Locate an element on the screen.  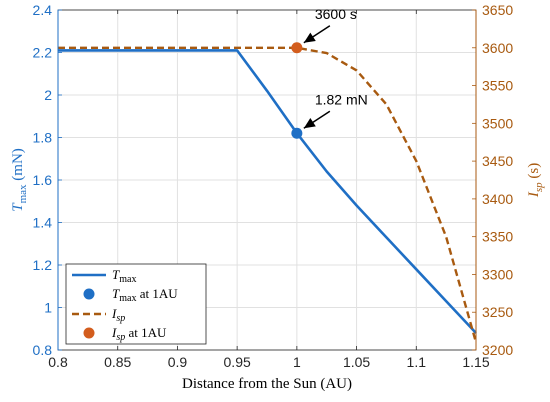
x-tick-label: 1 is located at coordinates (297, 362).